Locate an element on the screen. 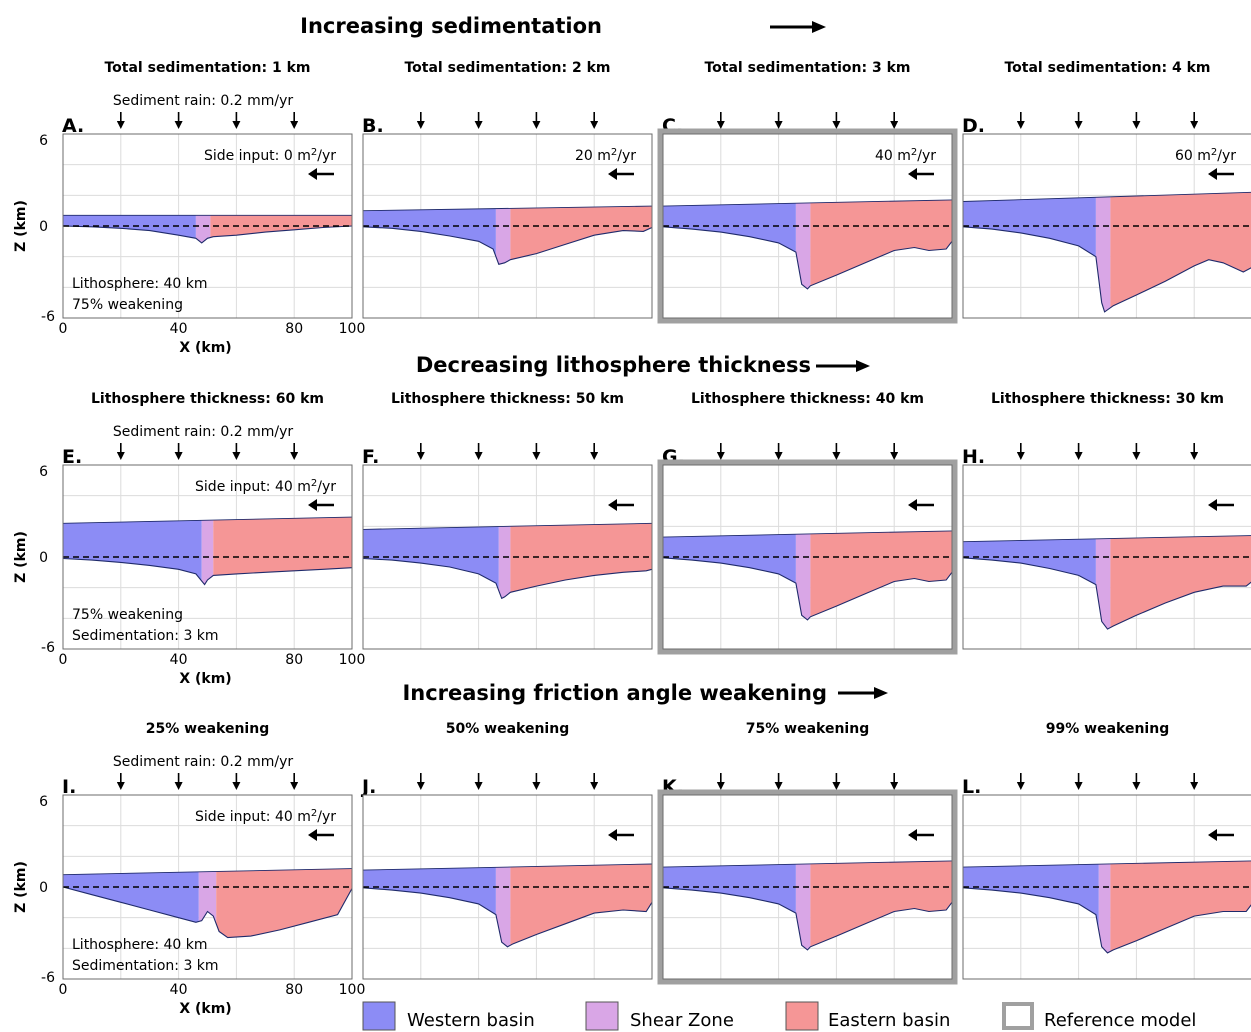  row-title-text: Decreasing lithosphere thickness is located at coordinates (613, 365).